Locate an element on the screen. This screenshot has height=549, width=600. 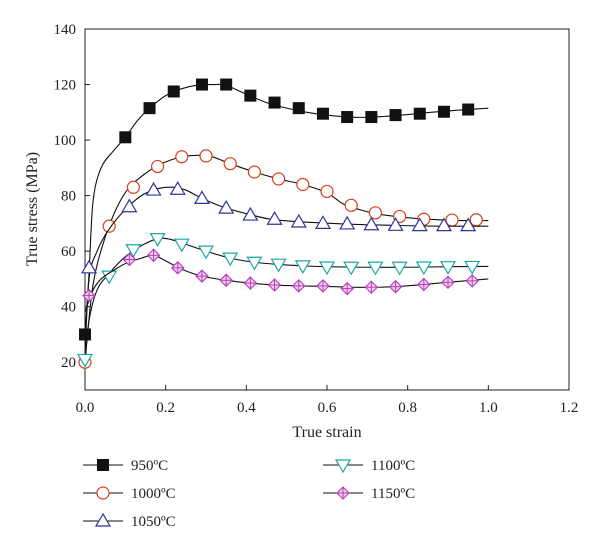
x-tick-label: 0.4 is located at coordinates (246, 408).